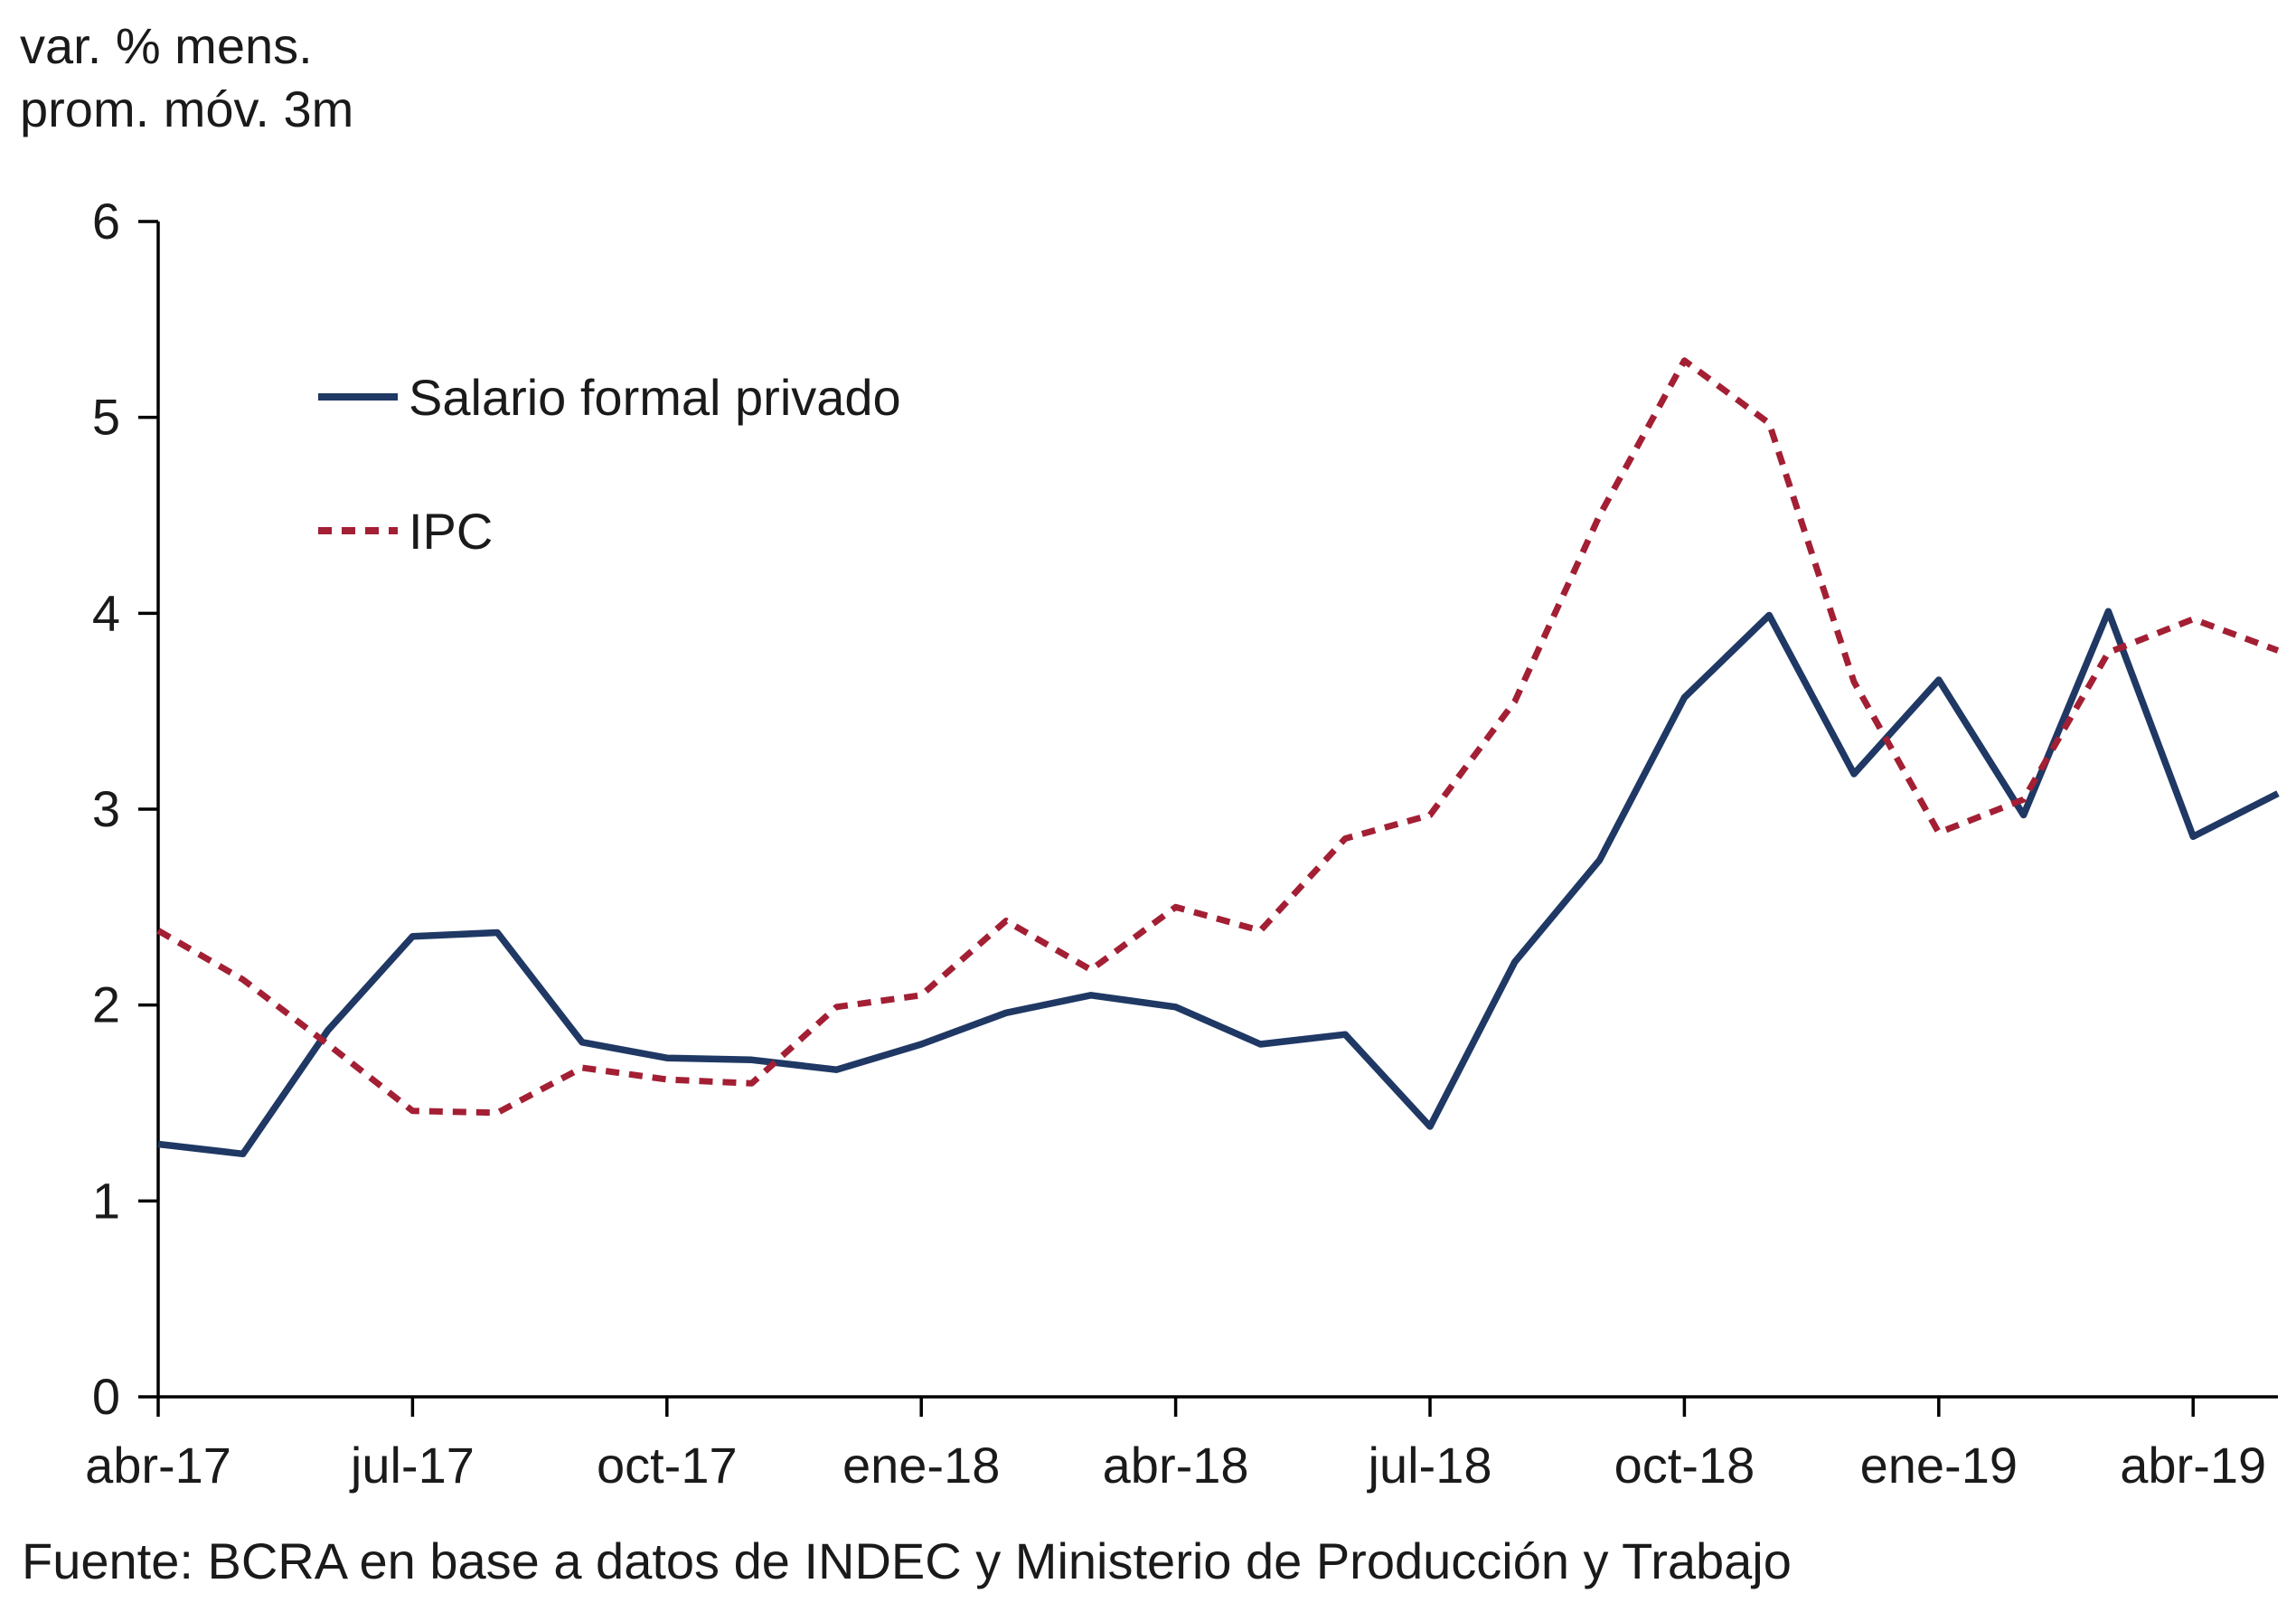 Image resolution: width=2296 pixels, height=1612 pixels. I want to click on svg-text: 4, so click(106, 612).